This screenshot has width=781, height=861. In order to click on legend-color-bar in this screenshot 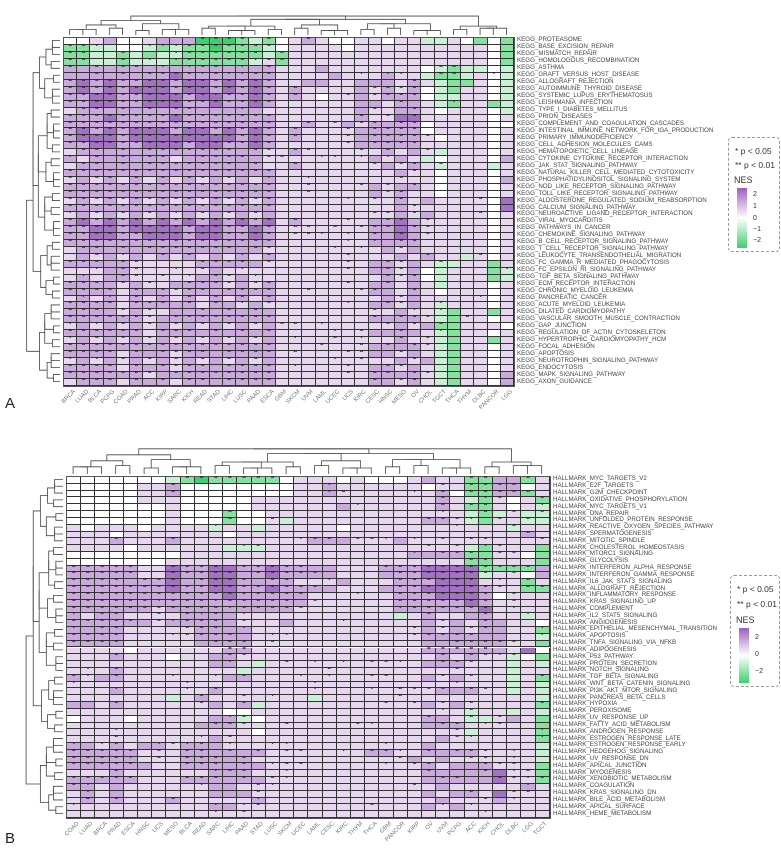, I will do `click(744, 655)`.